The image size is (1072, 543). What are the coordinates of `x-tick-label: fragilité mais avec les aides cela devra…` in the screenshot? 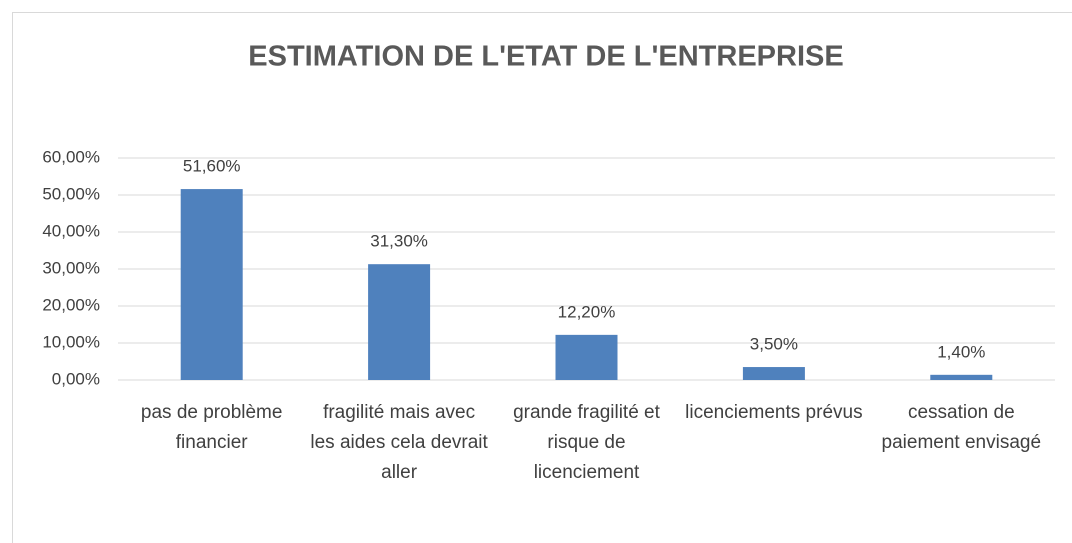 It's located at (399, 442).